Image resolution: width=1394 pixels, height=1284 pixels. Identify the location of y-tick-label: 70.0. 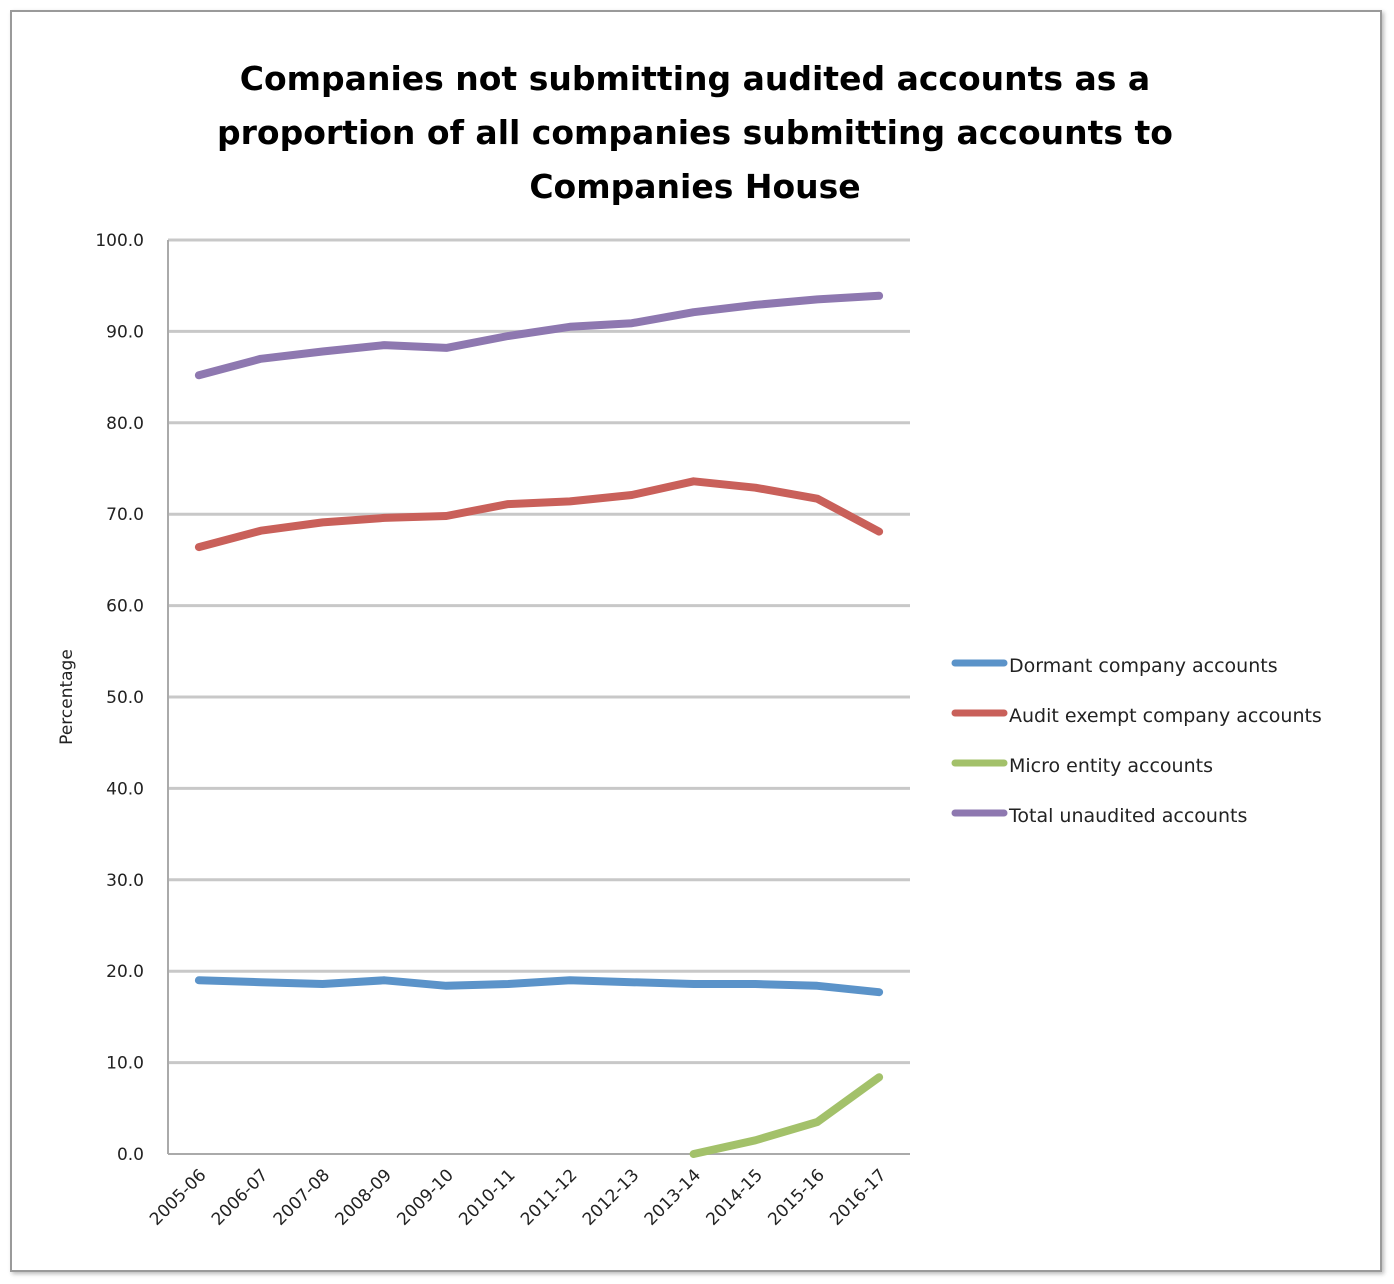
(125, 515).